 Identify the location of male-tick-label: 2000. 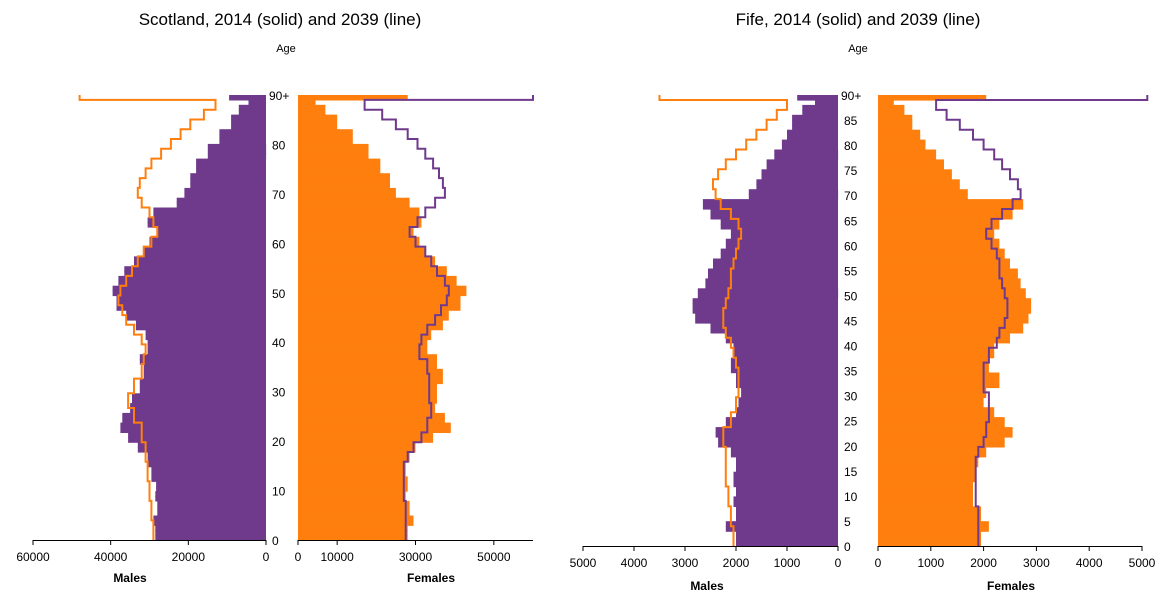
(736, 563).